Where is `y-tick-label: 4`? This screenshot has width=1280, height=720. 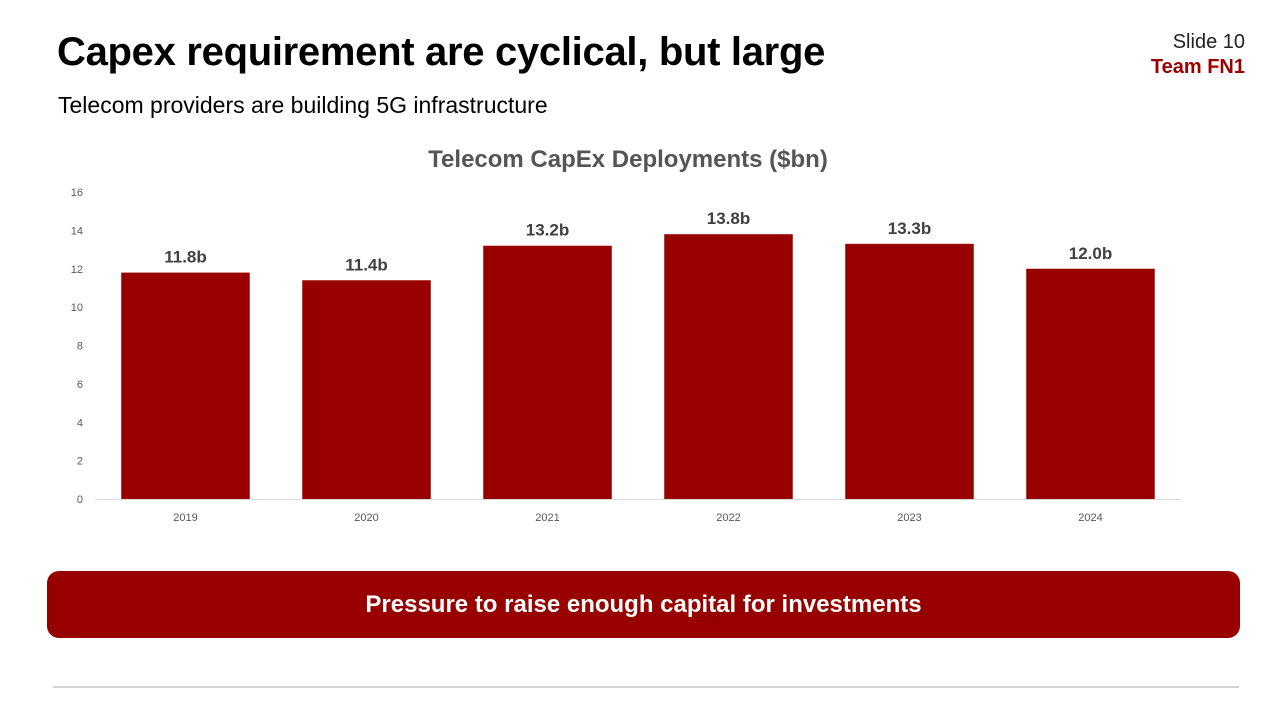 y-tick-label: 4 is located at coordinates (80, 423).